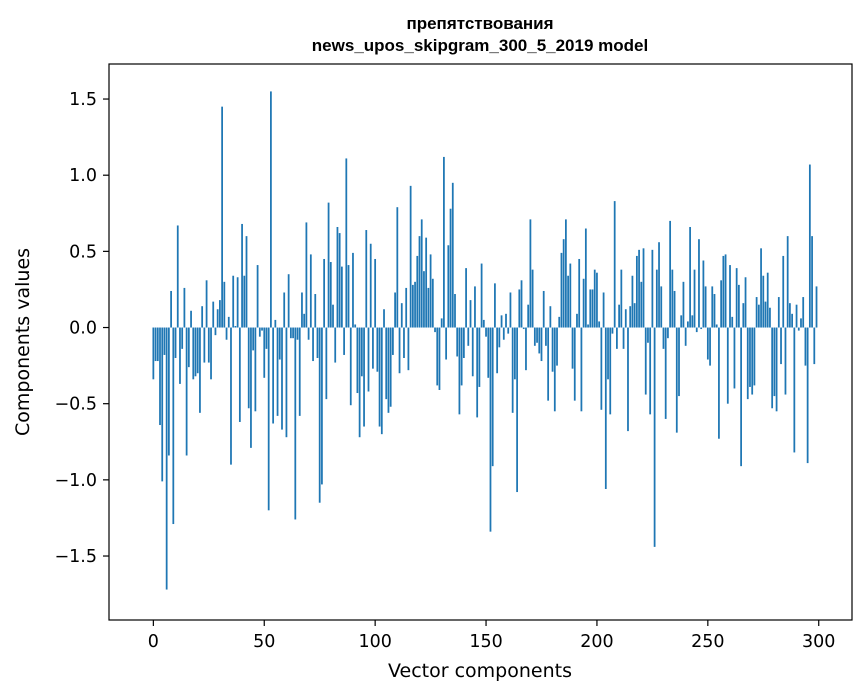 This screenshot has width=867, height=696. What do you see at coordinates (374, 642) in the screenshot?
I see `x-tick-label: 100` at bounding box center [374, 642].